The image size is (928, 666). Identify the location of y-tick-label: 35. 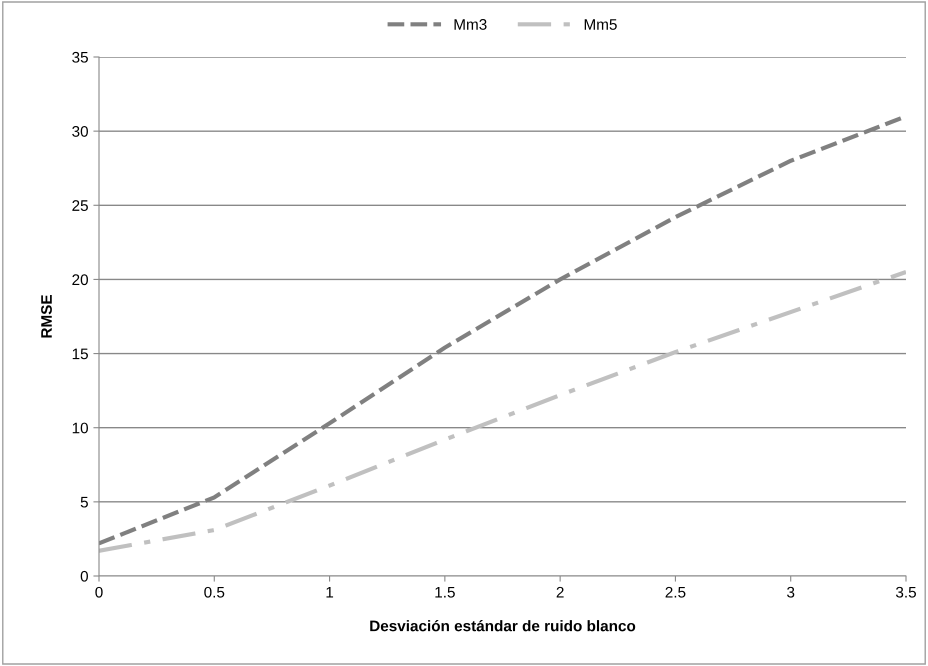
(80, 57).